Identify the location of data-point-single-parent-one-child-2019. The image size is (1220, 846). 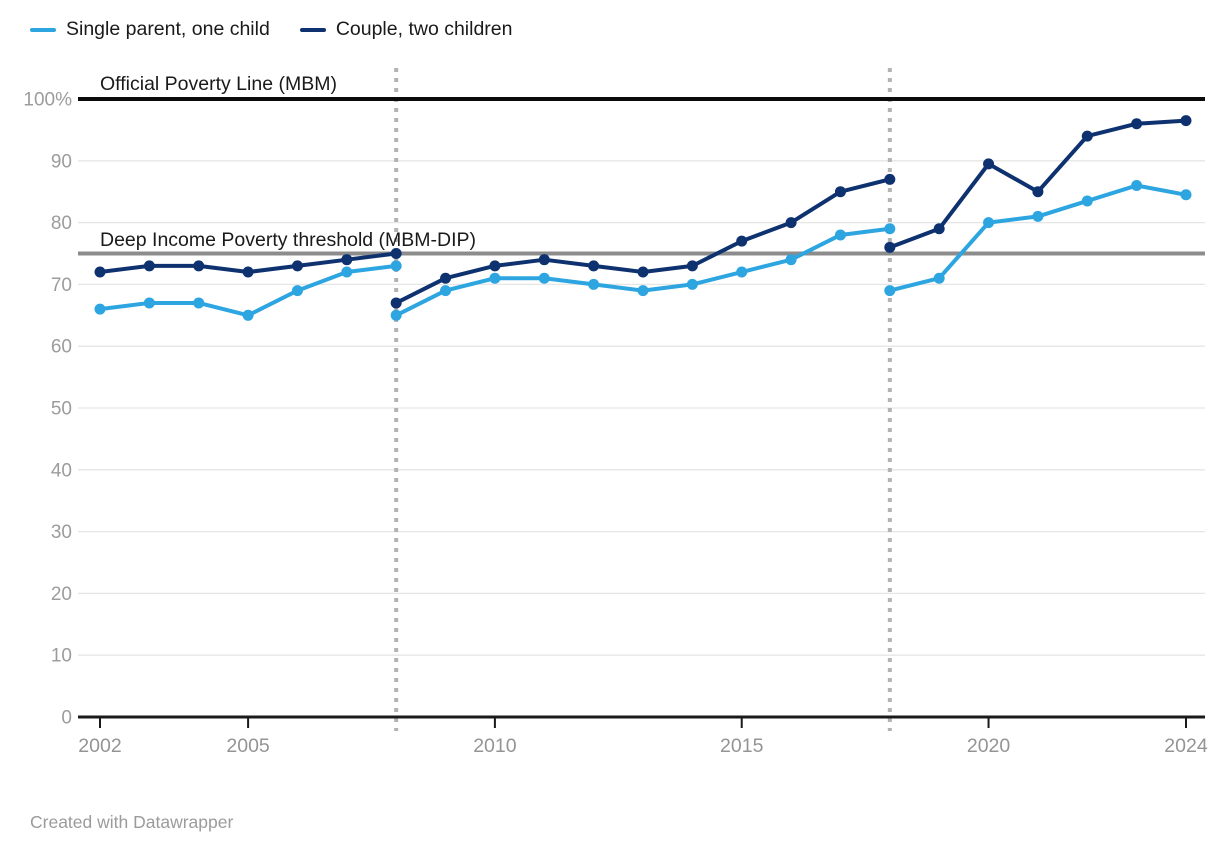
(939, 278).